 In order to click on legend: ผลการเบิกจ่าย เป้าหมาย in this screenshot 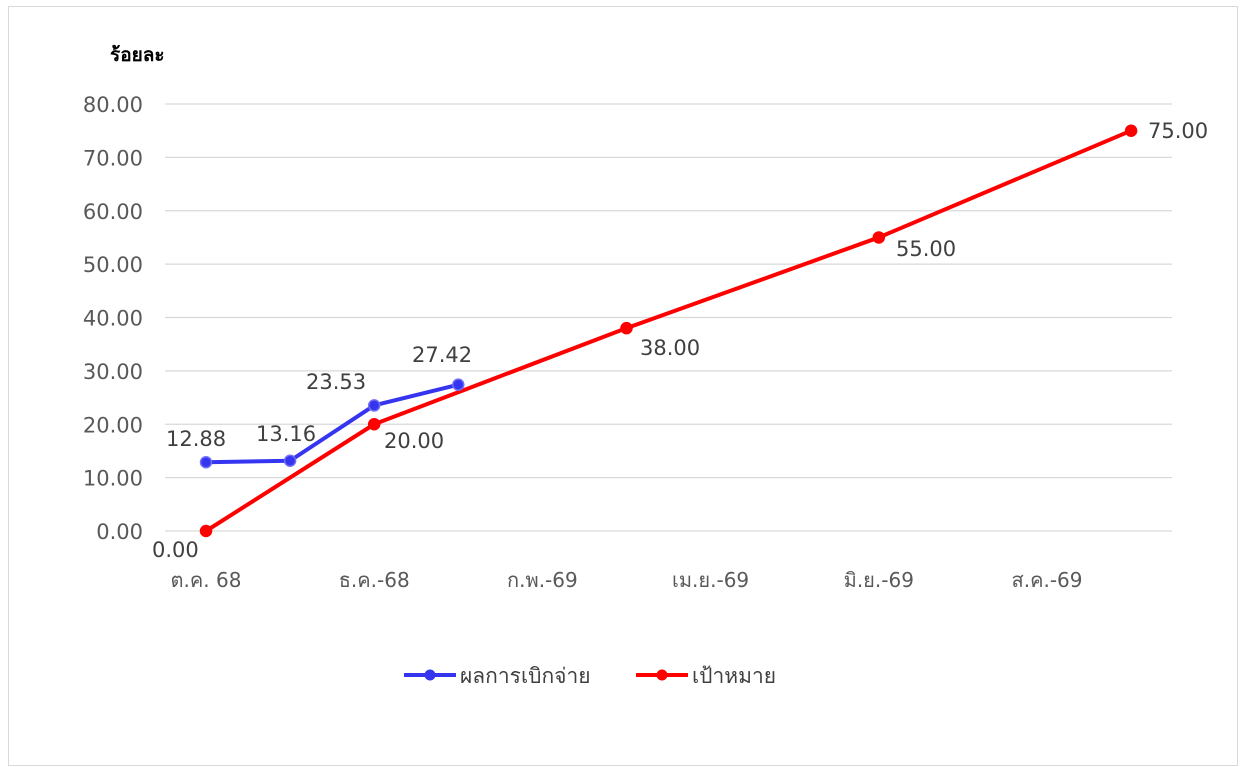, I will do `click(590, 676)`.